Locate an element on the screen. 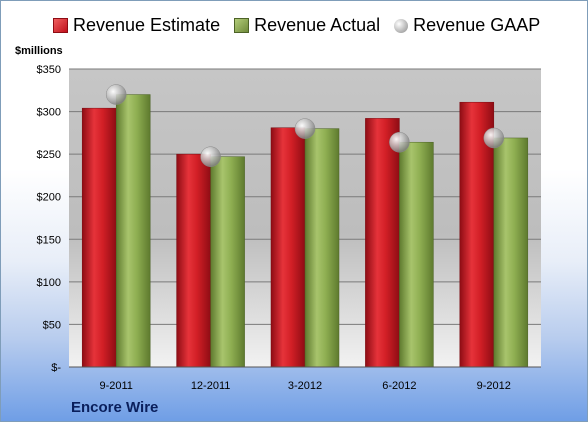 This screenshot has width=588, height=422. legend-label-estimate: Revenue Estimate is located at coordinates (147, 25).